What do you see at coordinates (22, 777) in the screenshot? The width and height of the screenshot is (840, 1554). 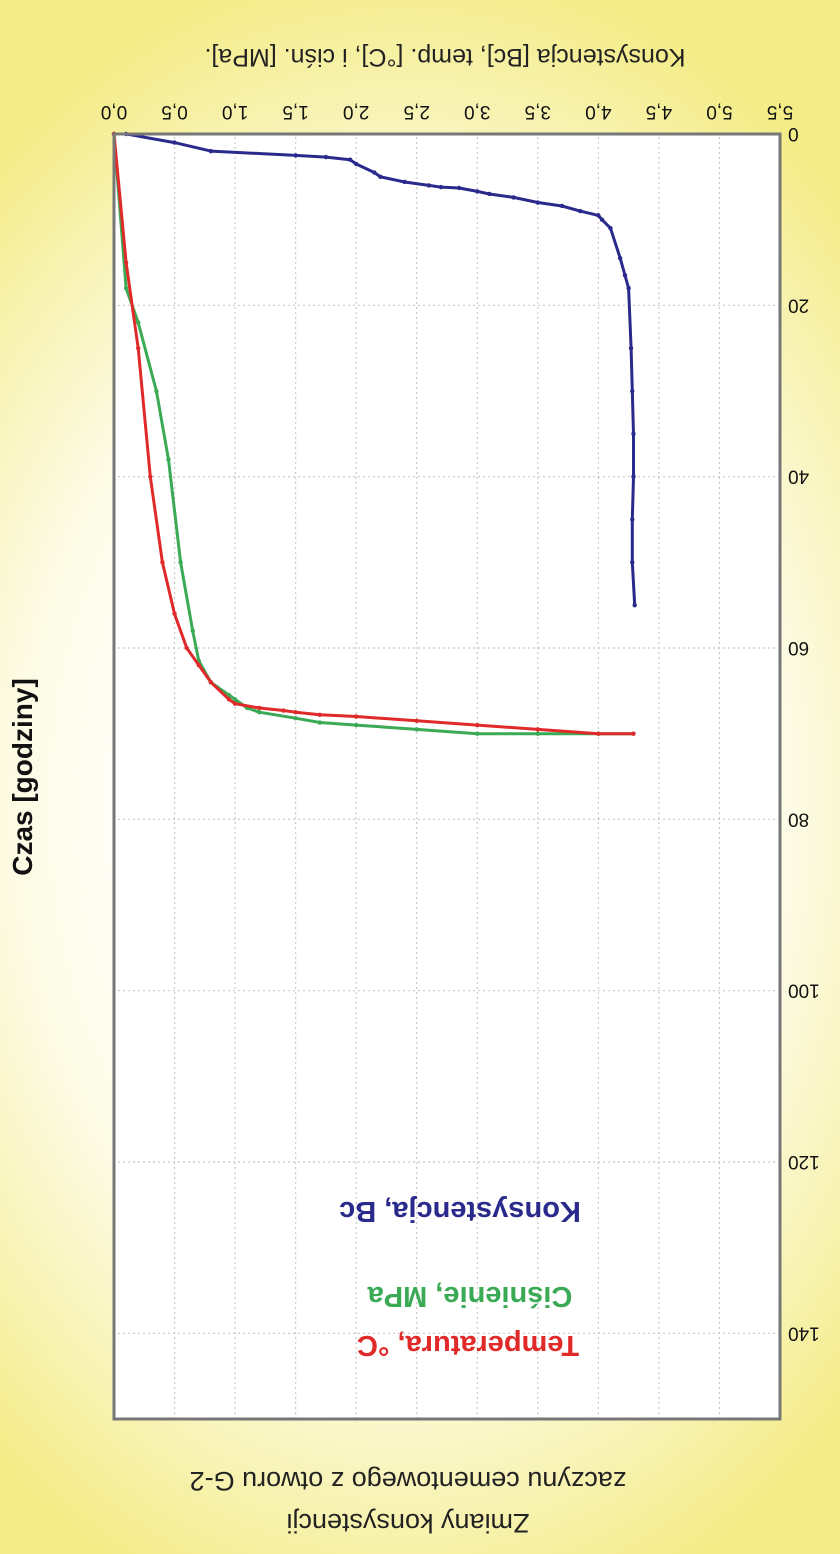 I see `x-axis-label: Czas [godziny]` at bounding box center [22, 777].